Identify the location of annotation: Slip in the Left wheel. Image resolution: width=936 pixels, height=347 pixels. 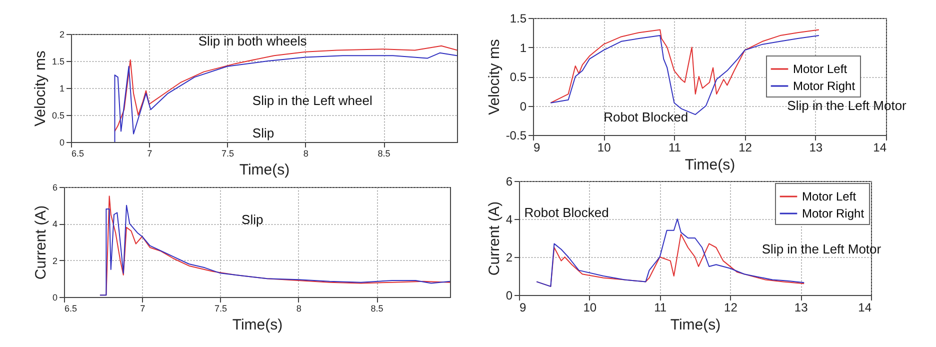
(312, 100).